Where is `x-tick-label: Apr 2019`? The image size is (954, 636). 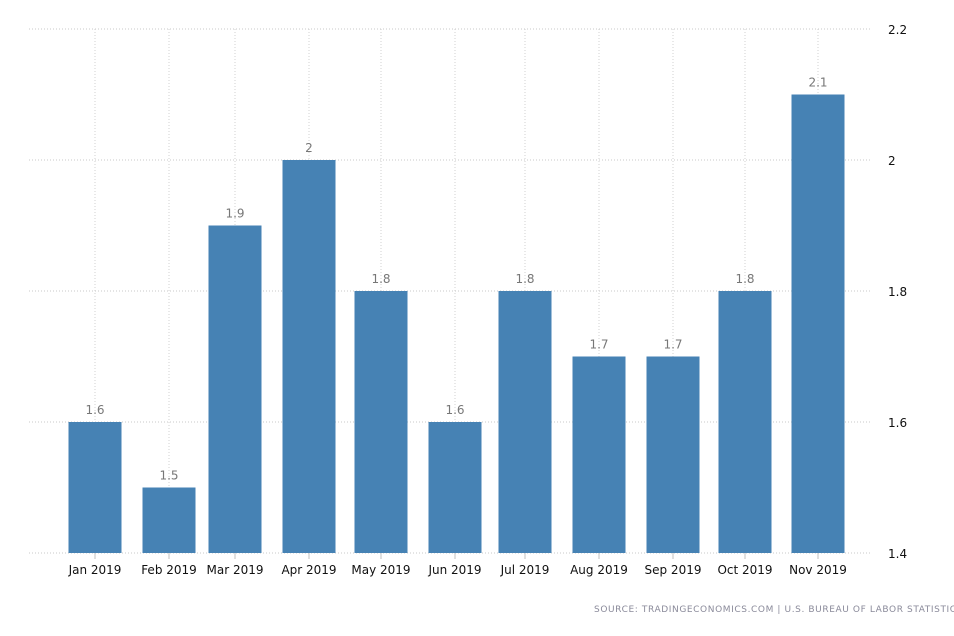 x-tick-label: Apr 2019 is located at coordinates (308, 570).